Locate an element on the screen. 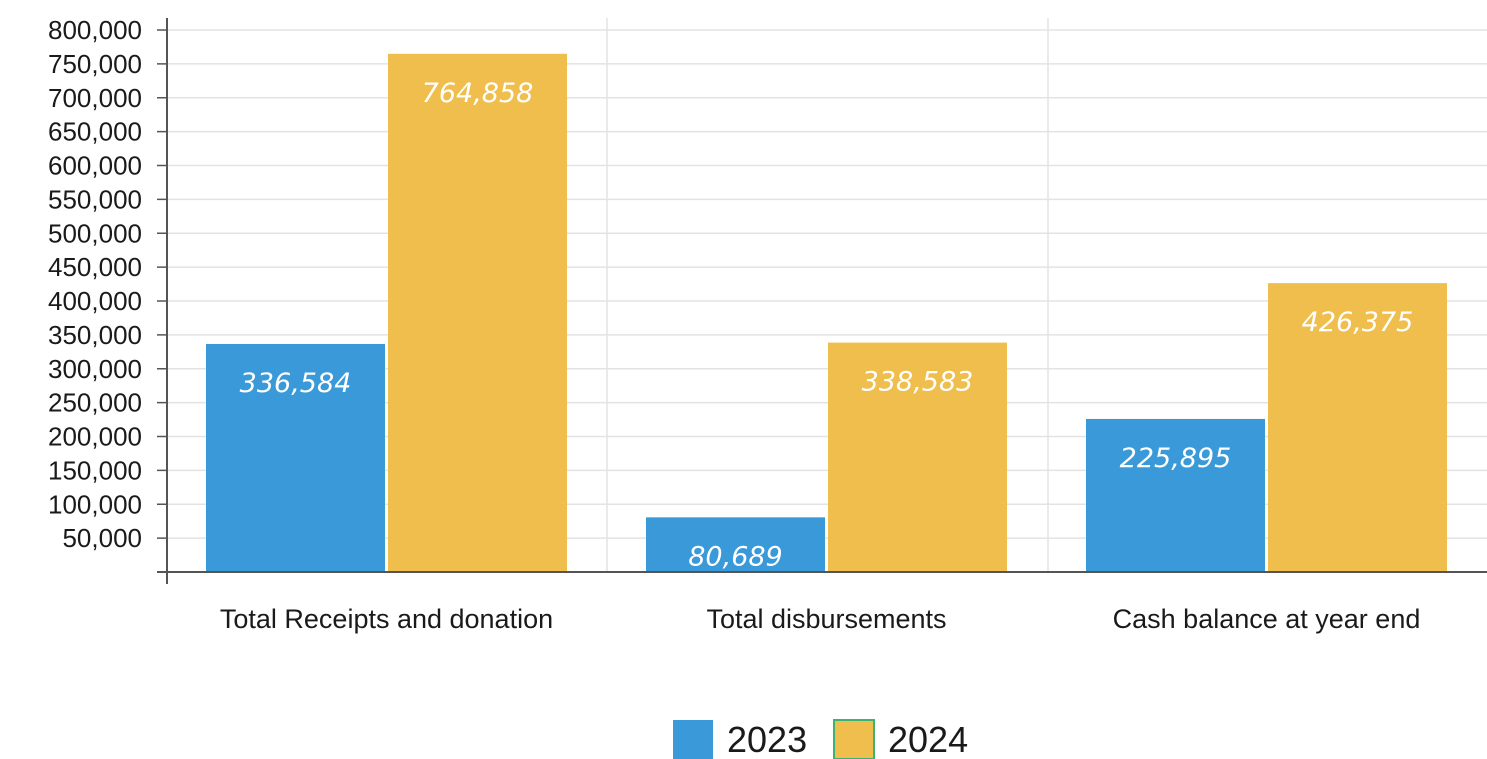 The height and width of the screenshot is (759, 1487). legend-label-2023: 2023 is located at coordinates (767, 739).